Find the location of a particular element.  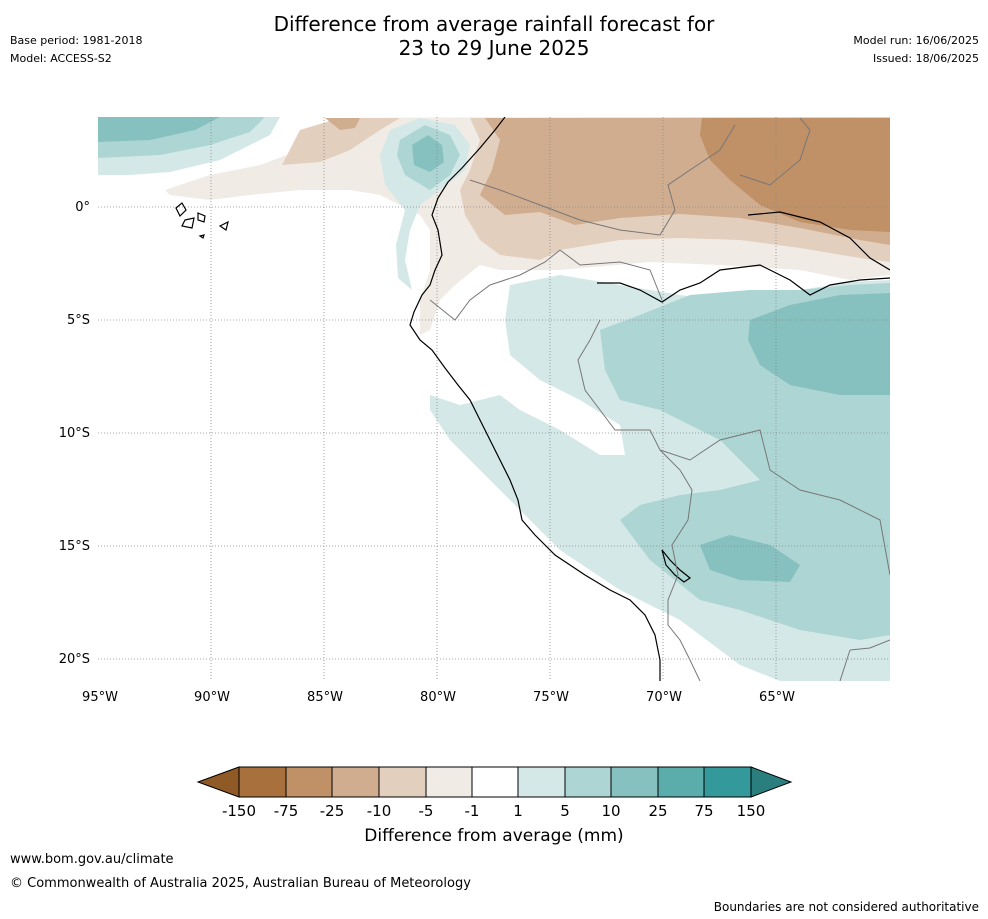

boundary-ecuador-peru is located at coordinates (495, 285).